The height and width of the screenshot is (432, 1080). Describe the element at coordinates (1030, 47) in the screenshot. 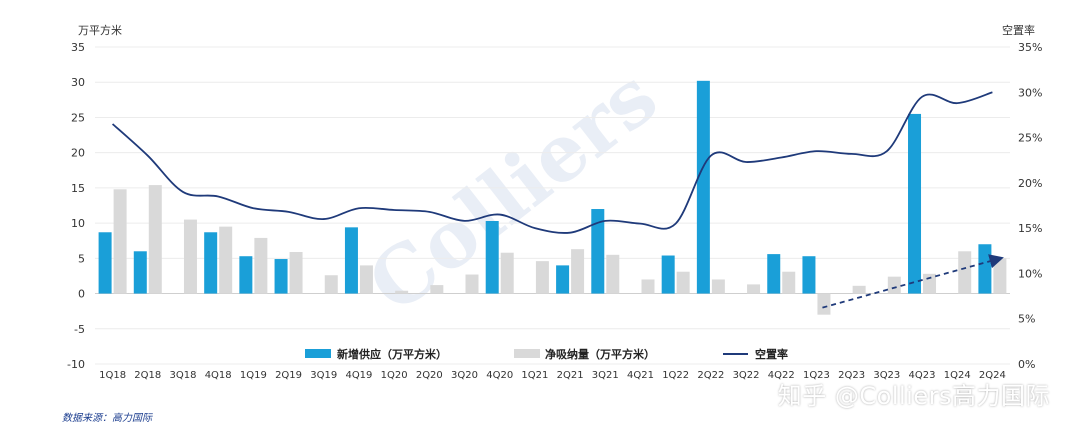

I see `right-tick-label: 35%` at that location.